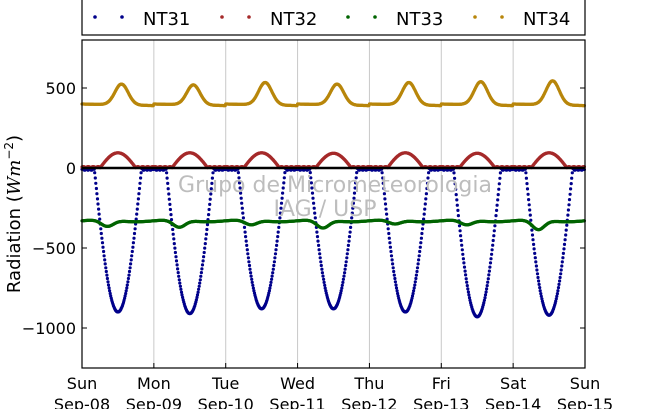 This screenshot has height=409, width=650. Describe the element at coordinates (225, 383) in the screenshot. I see `x-tick-label-day: Tue` at that location.